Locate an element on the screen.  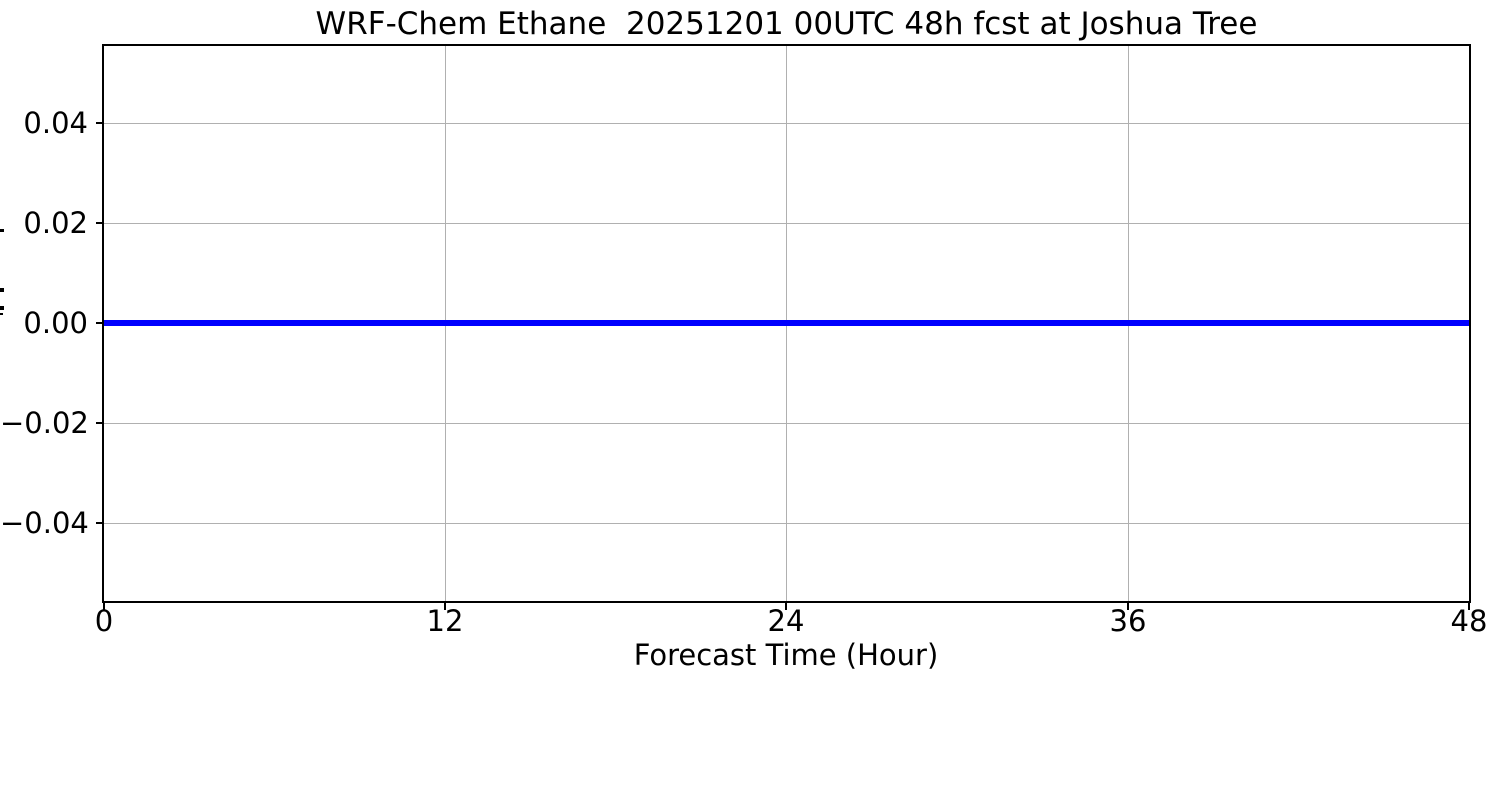
x-tick-label: 24 is located at coordinates (786, 621).